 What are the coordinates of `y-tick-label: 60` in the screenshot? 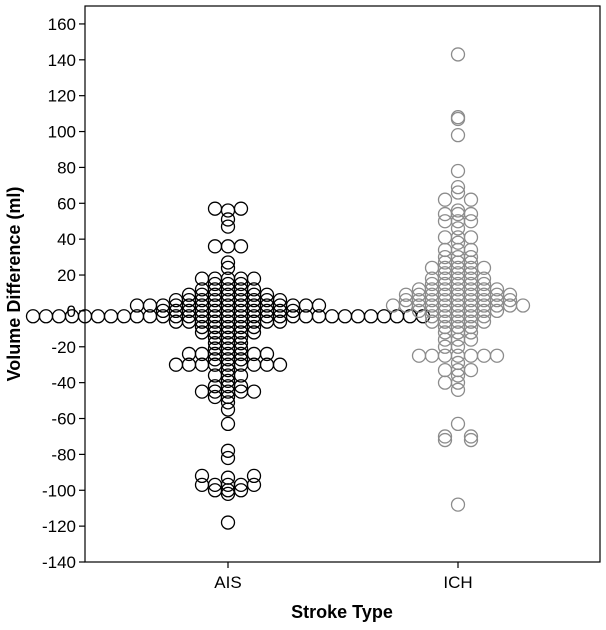 It's located at (66, 203).